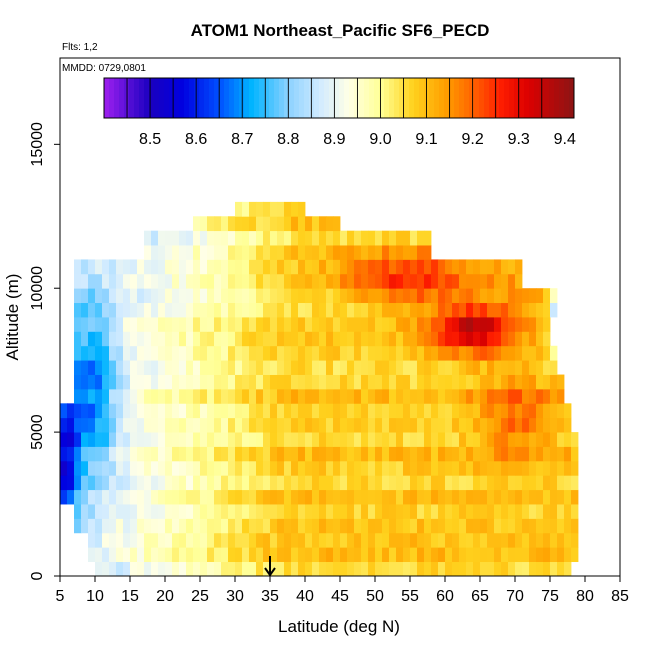 The height and width of the screenshot is (650, 650). I want to click on colorbar-tick-label: 9.2, so click(473, 139).